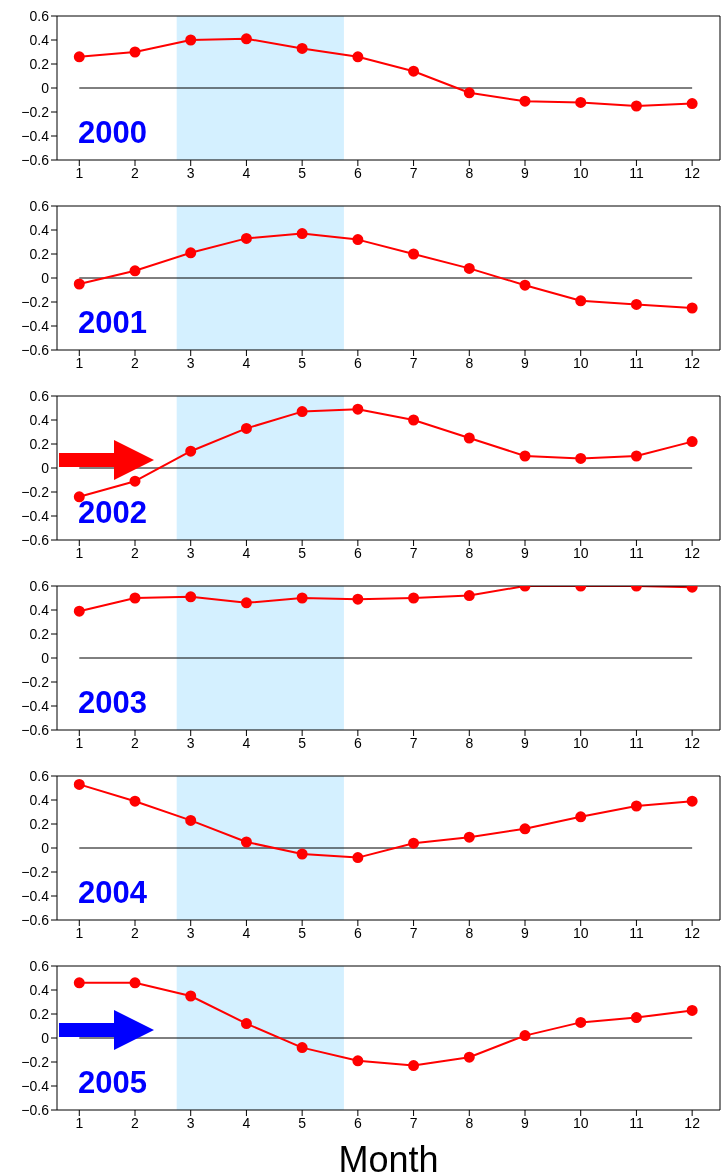 The image size is (723, 1173). Describe the element at coordinates (112, 513) in the screenshot. I see `annotation: 2002` at that location.